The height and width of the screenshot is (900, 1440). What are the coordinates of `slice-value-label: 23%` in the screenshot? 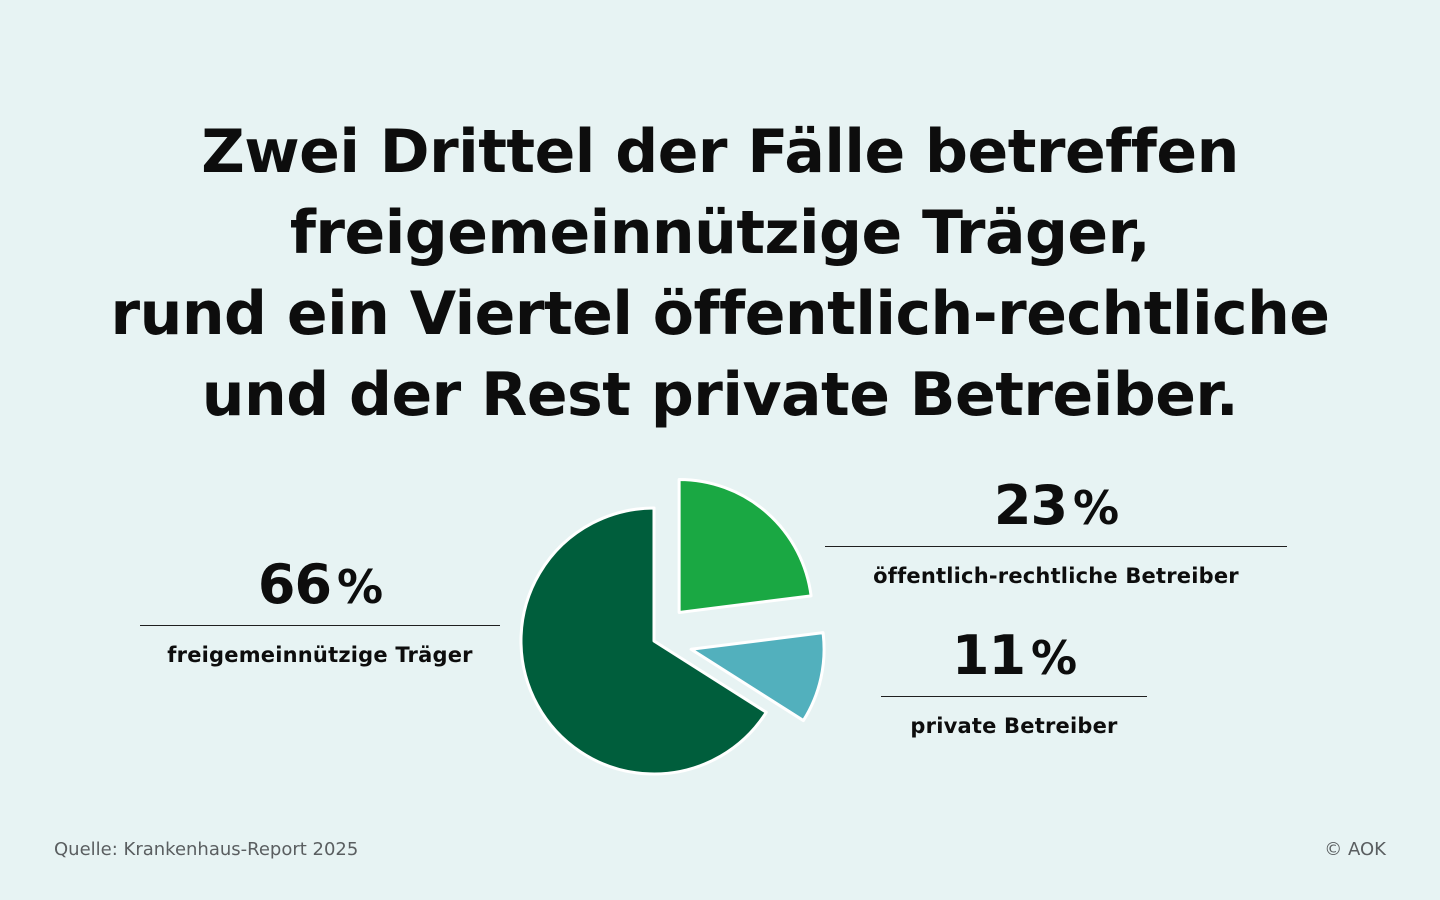 It's located at (1056, 505).